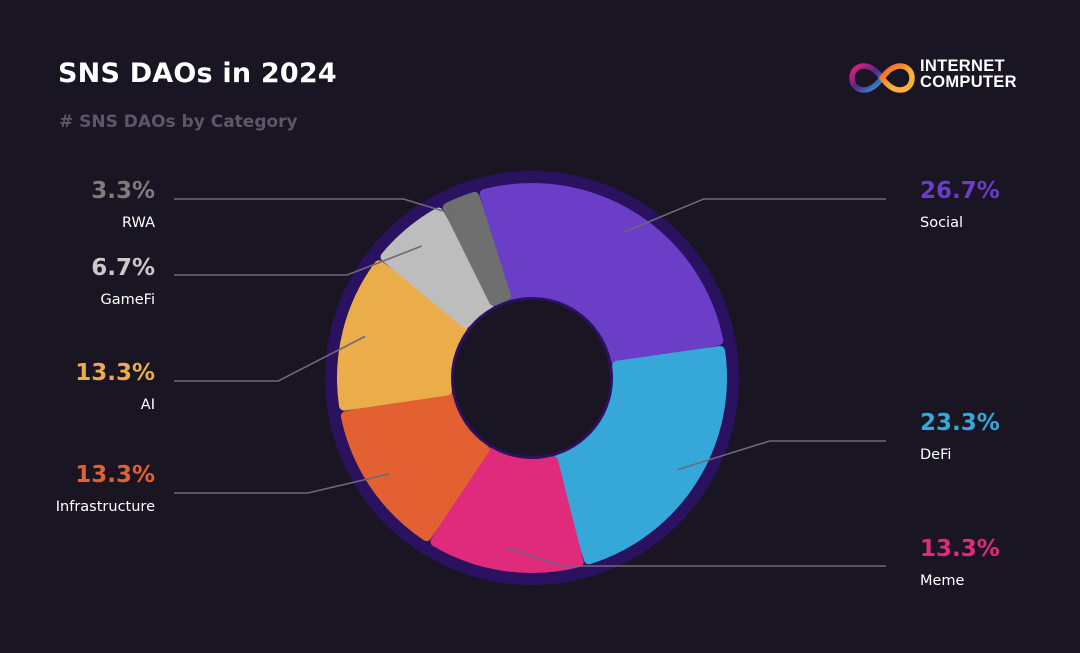 This screenshot has height=653, width=1080. Describe the element at coordinates (639, 455) in the screenshot. I see `slice-defi` at that location.